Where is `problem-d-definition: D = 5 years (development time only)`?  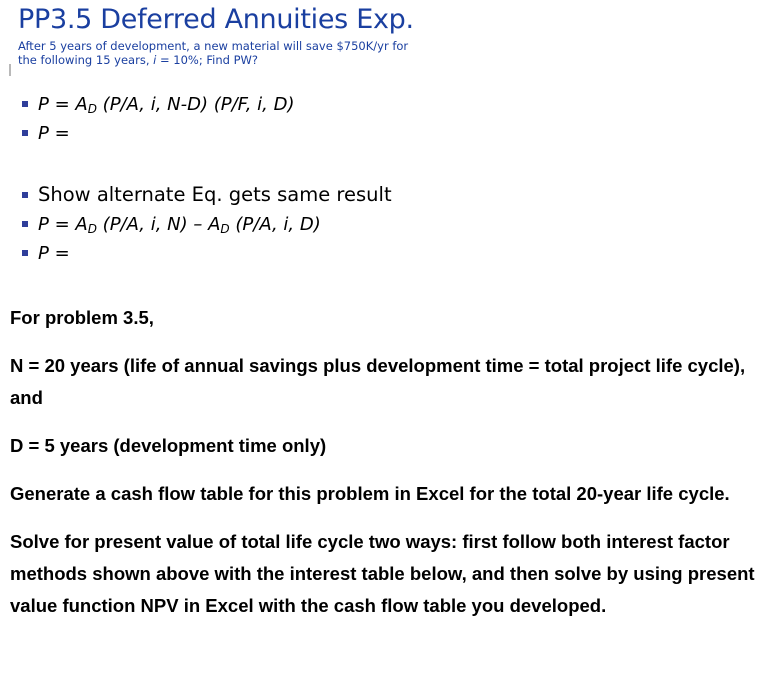 problem-d-definition: D = 5 years (development time only) is located at coordinates (168, 445).